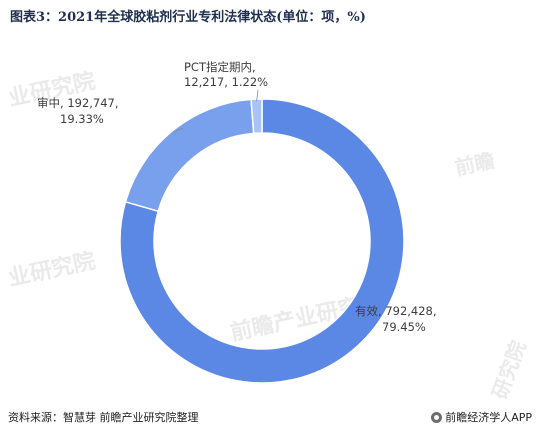 The width and height of the screenshot is (540, 434). What do you see at coordinates (396, 311) in the screenshot?
I see `slice-label-valid-name: 有效, 792,428,` at bounding box center [396, 311].